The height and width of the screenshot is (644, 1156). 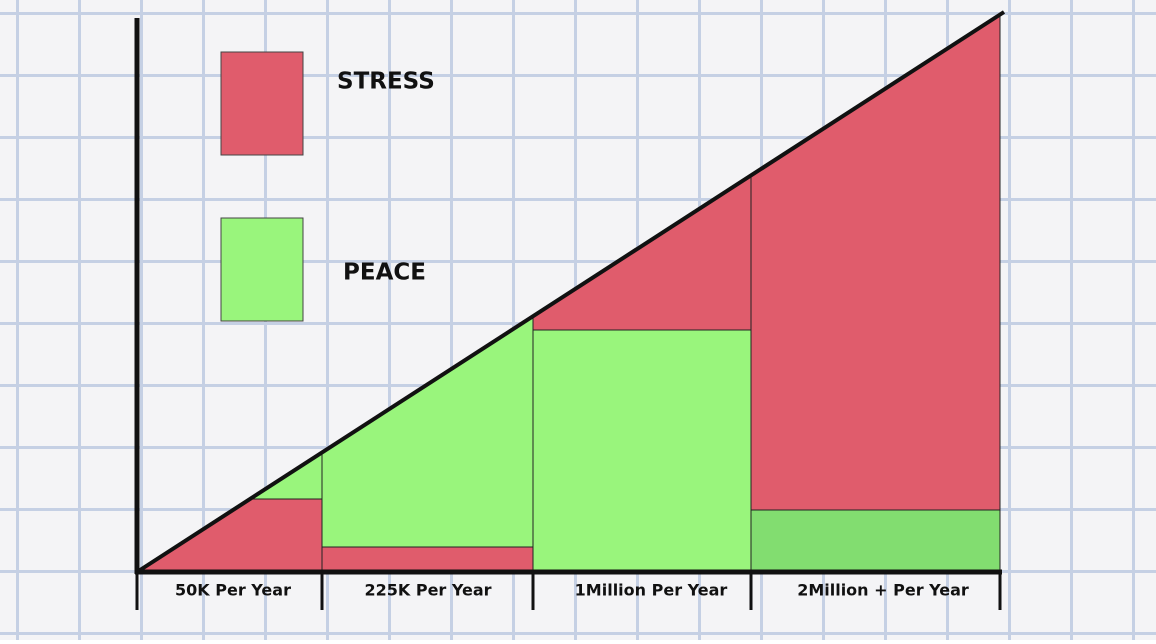 What do you see at coordinates (233, 590) in the screenshot?
I see `column-label: 50K Per Year` at bounding box center [233, 590].